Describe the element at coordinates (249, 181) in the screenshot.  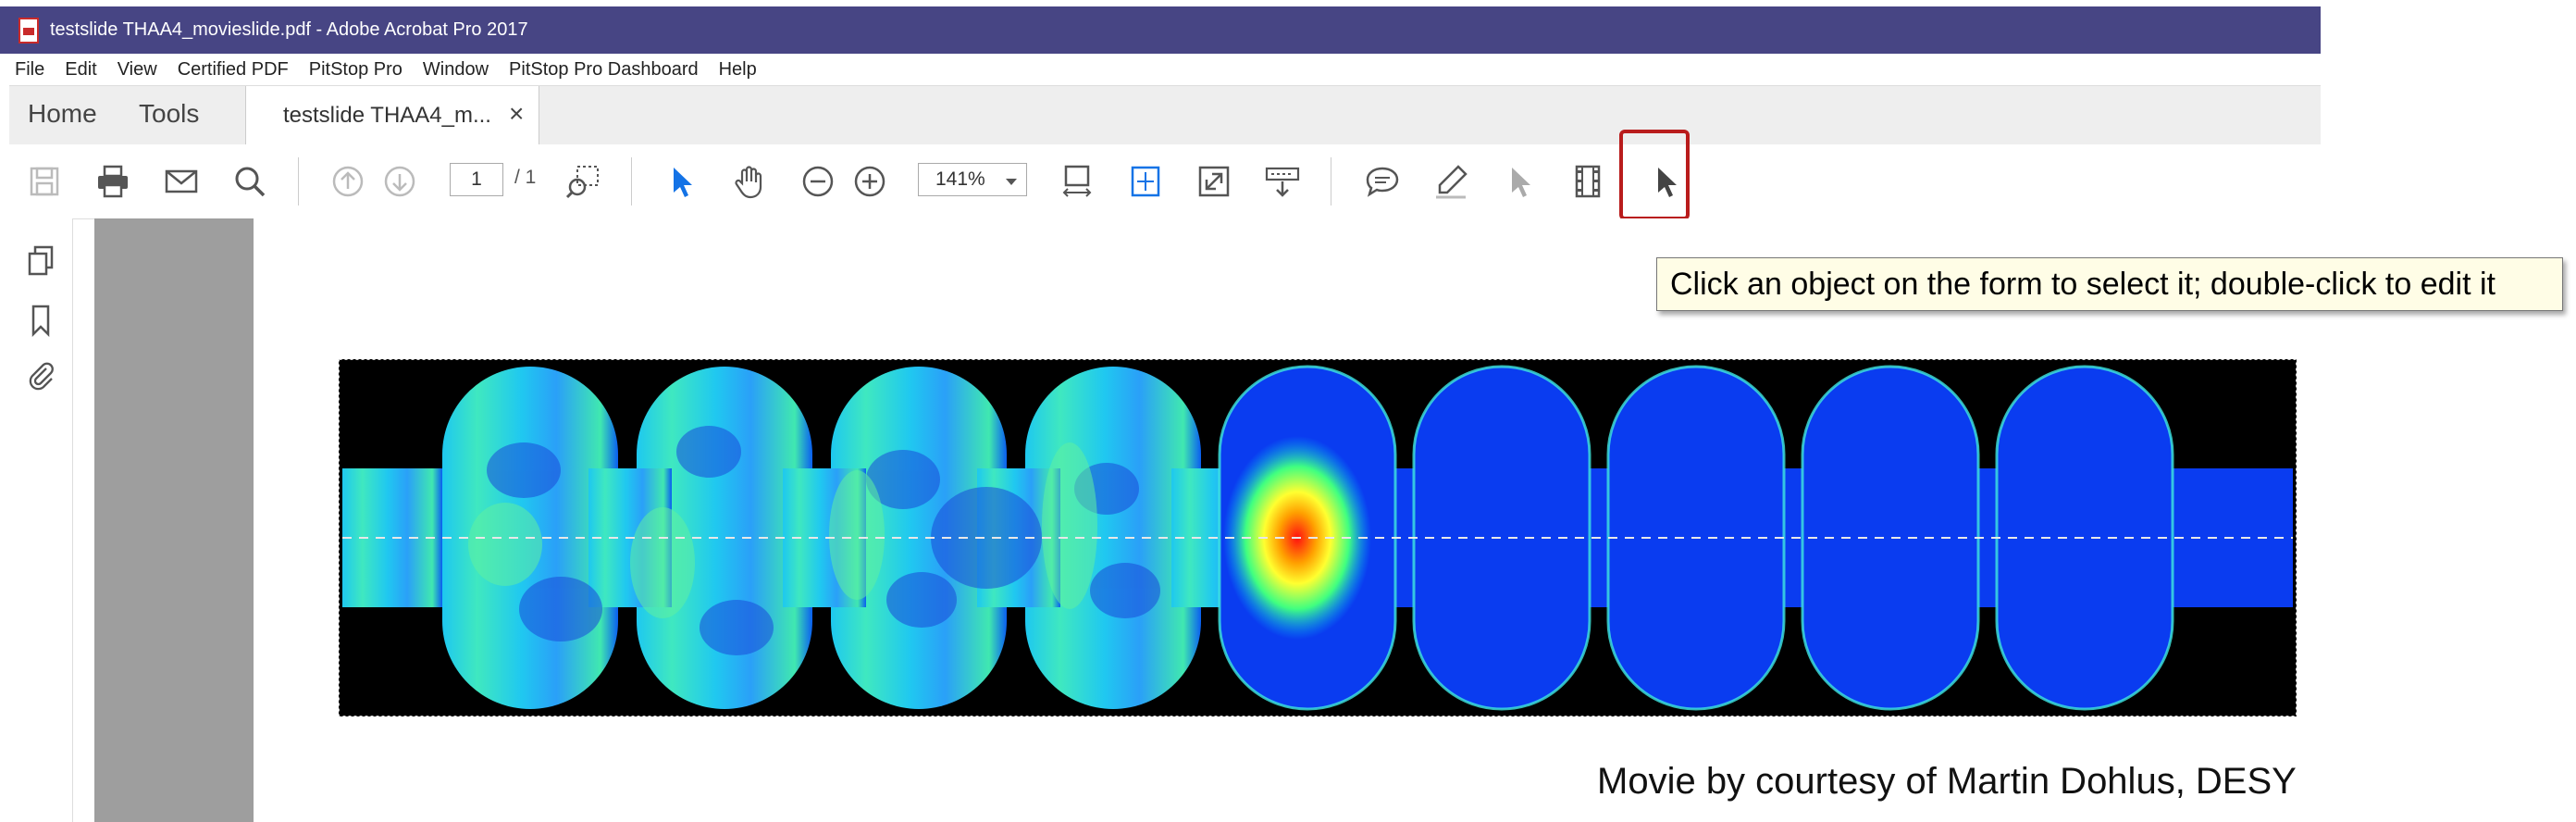
I see `search-icon` at that location.